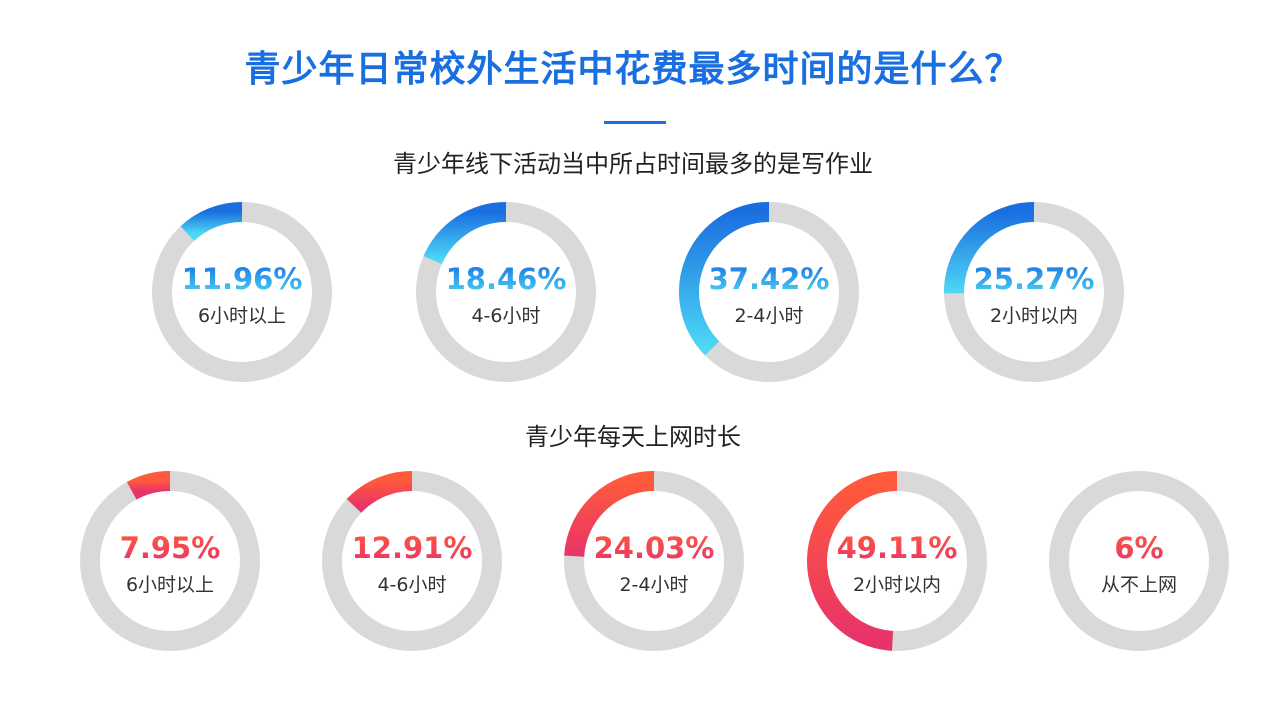  Describe the element at coordinates (769, 279) in the screenshot. I see `value-label: 37.42%` at that location.